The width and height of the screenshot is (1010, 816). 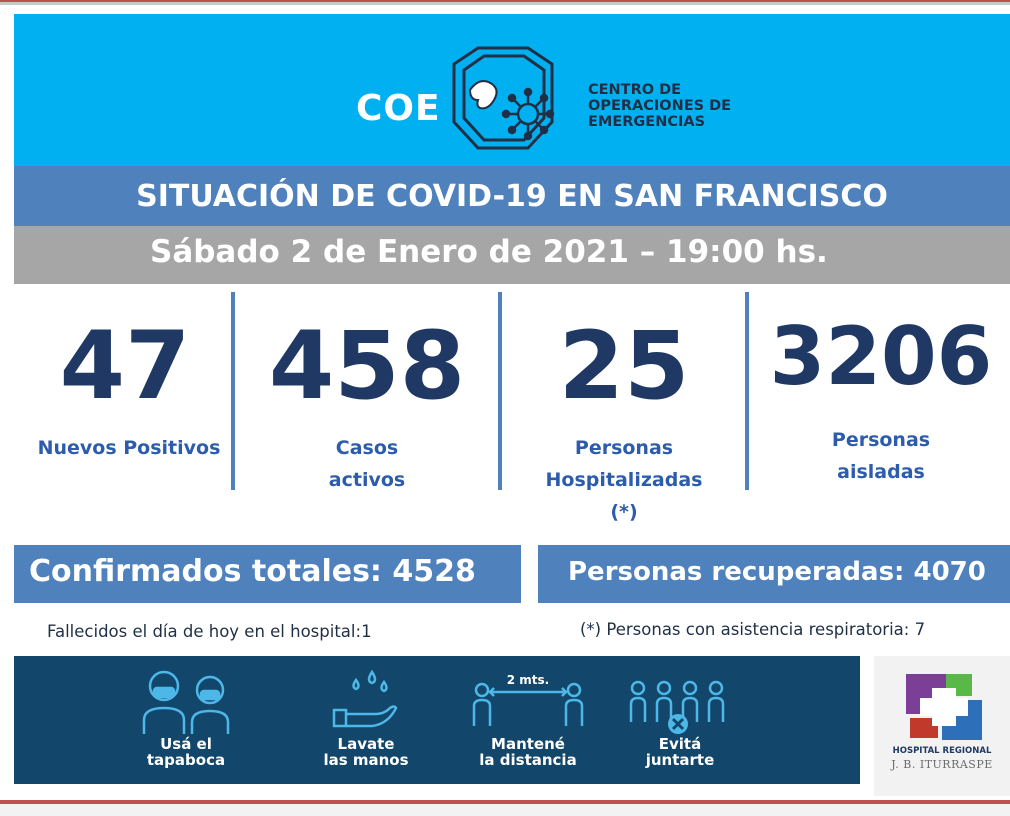 I want to click on tip-tapaboca: Usá el tapaboca, so click(x=186, y=720).